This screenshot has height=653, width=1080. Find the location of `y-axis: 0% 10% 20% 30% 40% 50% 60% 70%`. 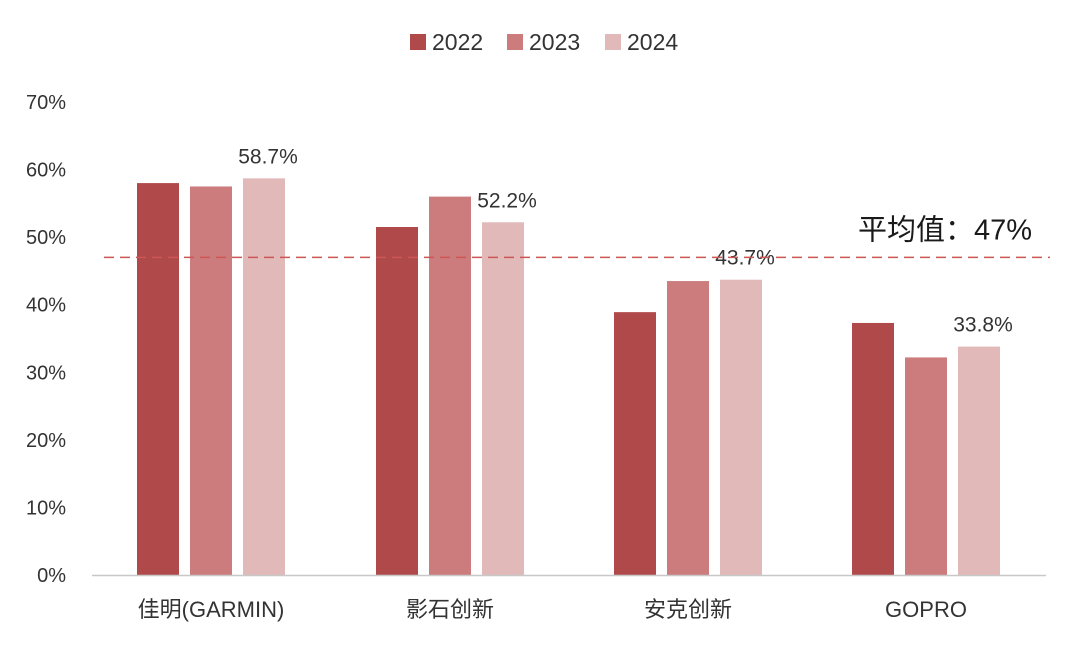

y-axis: 0% 10% 20% 30% 40% 50% 60% 70% is located at coordinates (46, 339).